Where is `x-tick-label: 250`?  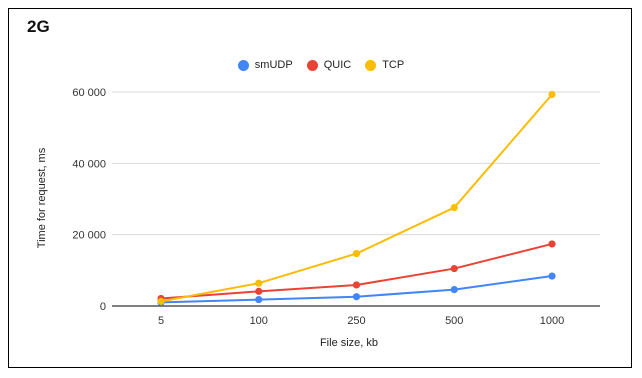
x-tick-label: 250 is located at coordinates (356, 321).